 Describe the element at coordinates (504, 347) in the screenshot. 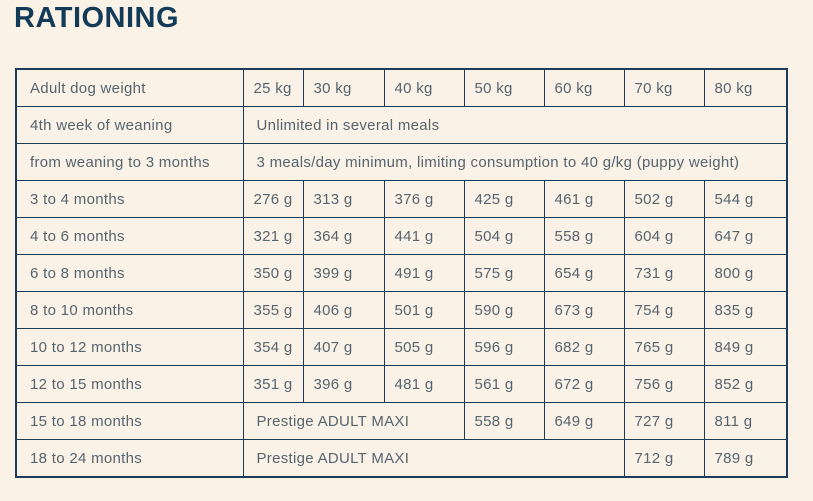

I see `value-cell: 596 g` at that location.